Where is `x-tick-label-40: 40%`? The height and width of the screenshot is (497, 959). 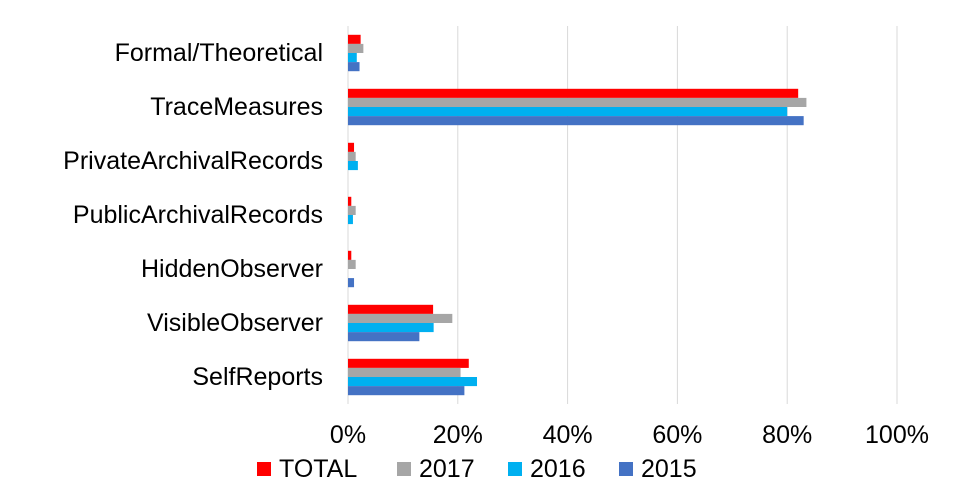 x-tick-label-40: 40% is located at coordinates (568, 435).